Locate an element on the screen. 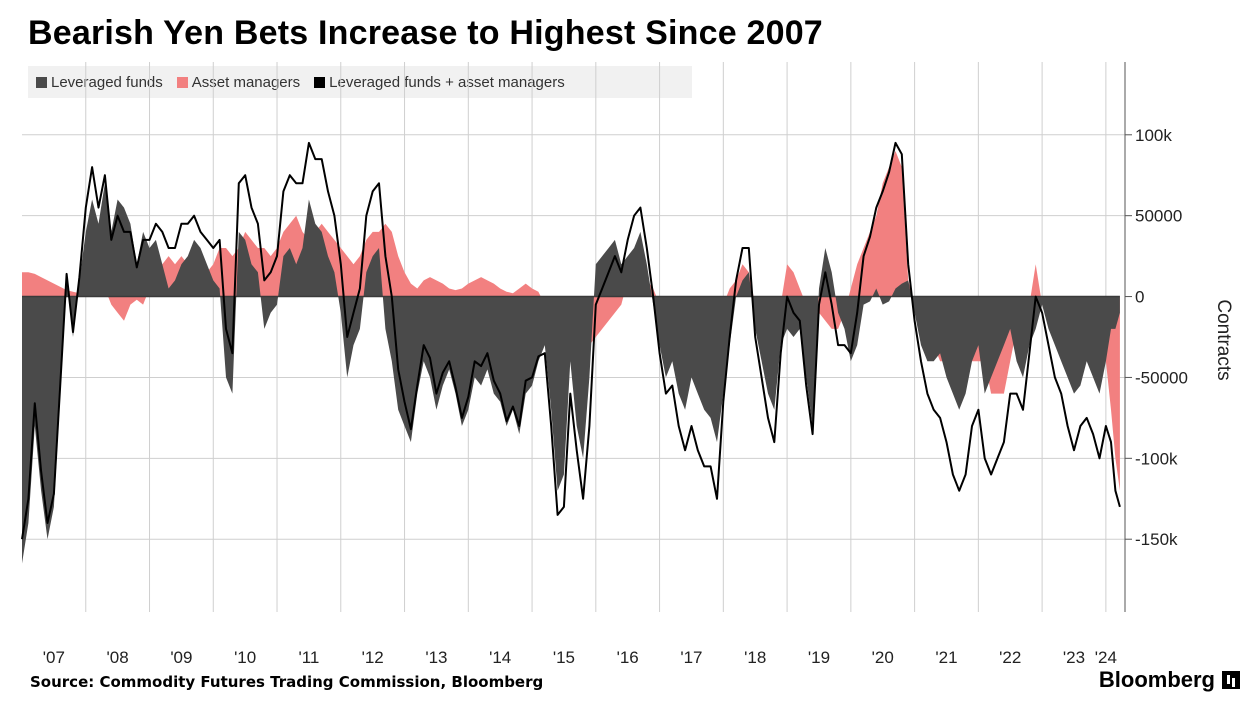 The height and width of the screenshot is (712, 1256). x-tick-label: '14 is located at coordinates (500, 657).